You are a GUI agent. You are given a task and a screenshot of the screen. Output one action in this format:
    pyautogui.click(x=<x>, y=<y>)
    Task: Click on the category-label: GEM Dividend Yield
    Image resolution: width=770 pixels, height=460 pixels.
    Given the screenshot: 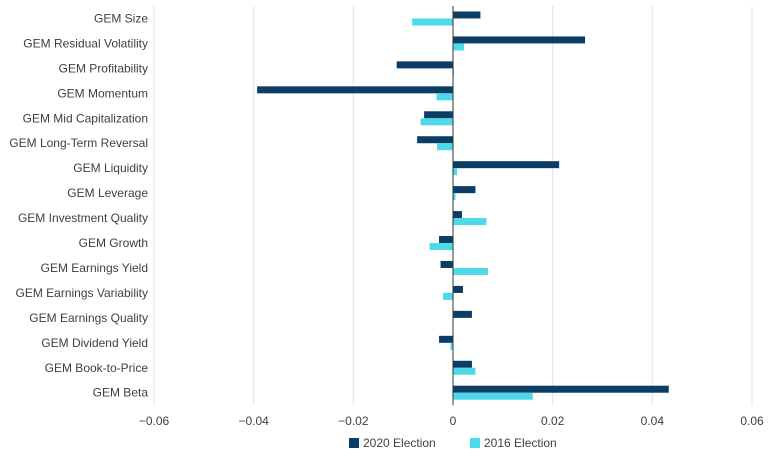 What is the action you would take?
    pyautogui.click(x=94, y=343)
    